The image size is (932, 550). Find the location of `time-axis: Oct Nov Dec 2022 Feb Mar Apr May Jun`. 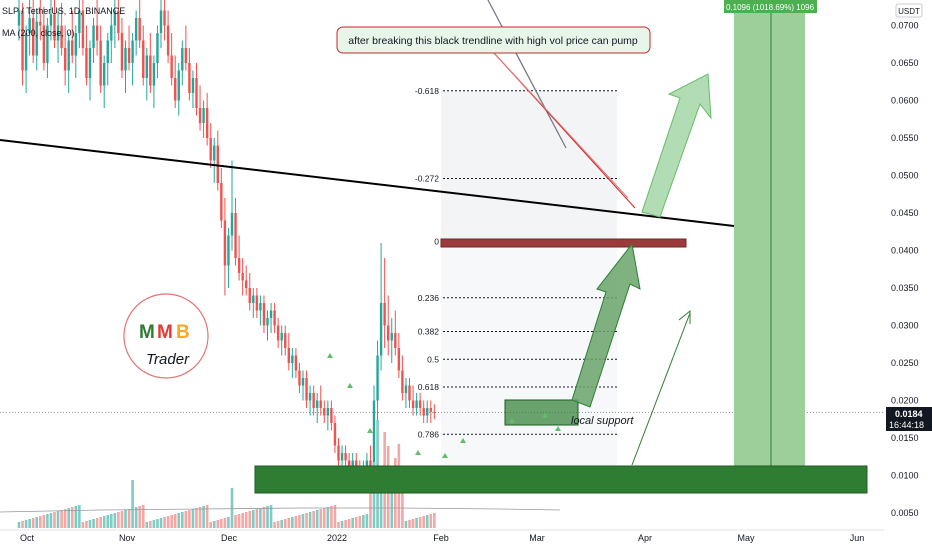

time-axis: Oct Nov Dec 2022 Feb Mar Apr May Jun is located at coordinates (442, 536).